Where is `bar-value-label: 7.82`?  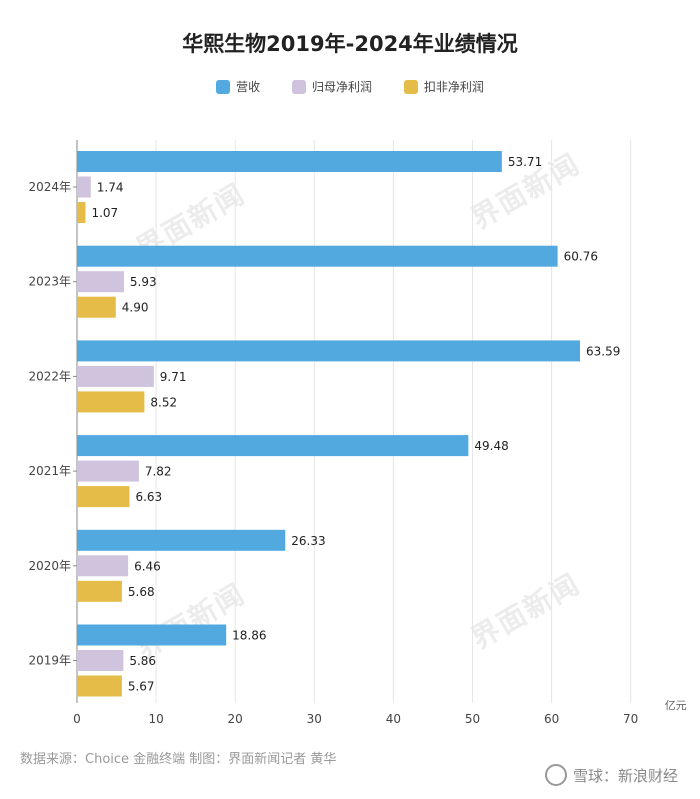 bar-value-label: 7.82 is located at coordinates (158, 472).